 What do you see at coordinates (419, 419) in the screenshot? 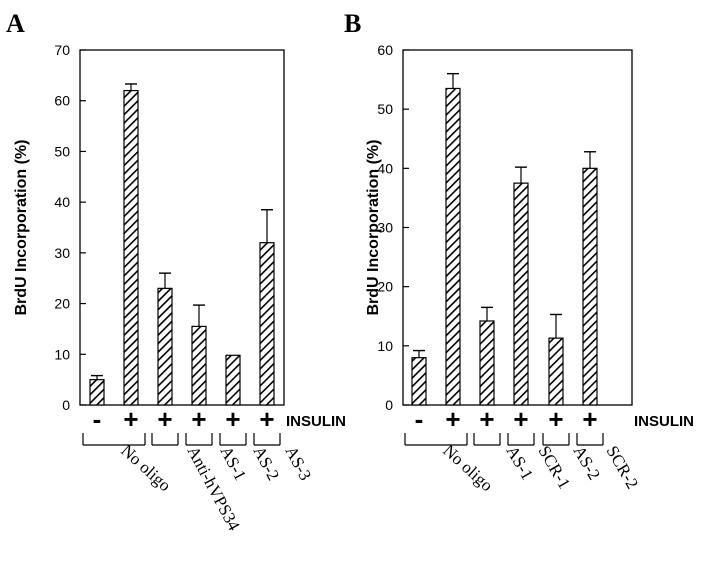
I see `insulin-sign-b-1: -` at bounding box center [419, 419].